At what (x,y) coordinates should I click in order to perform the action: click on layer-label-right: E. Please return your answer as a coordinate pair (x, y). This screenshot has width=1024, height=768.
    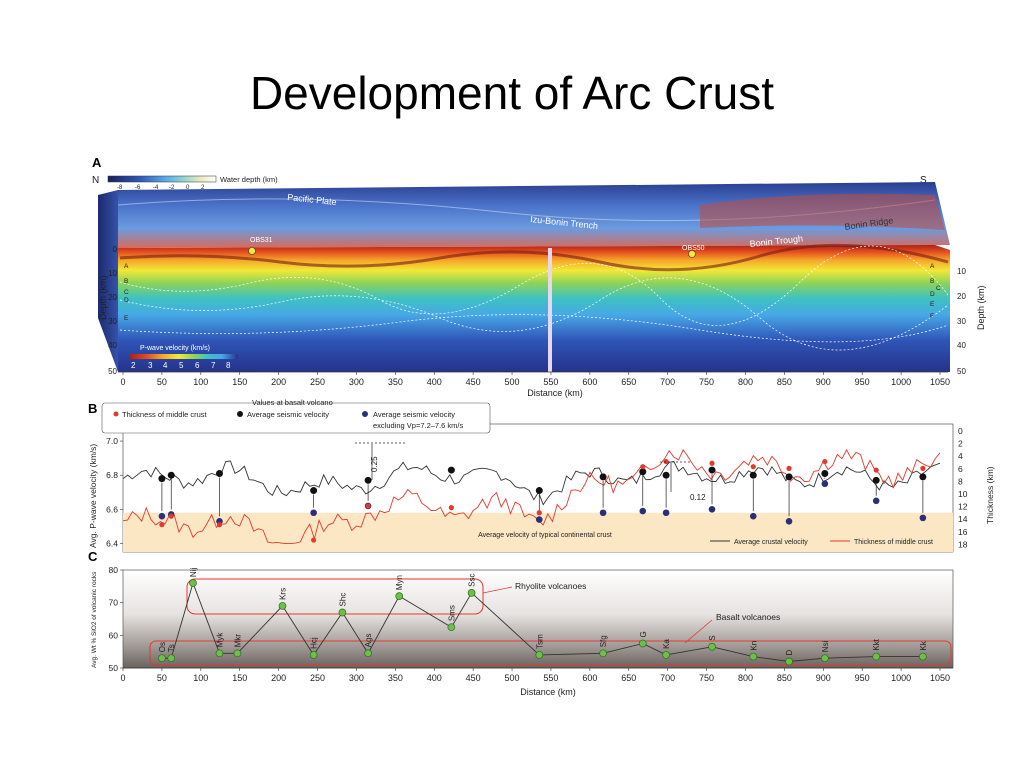
    Looking at the image, I should click on (932, 304).